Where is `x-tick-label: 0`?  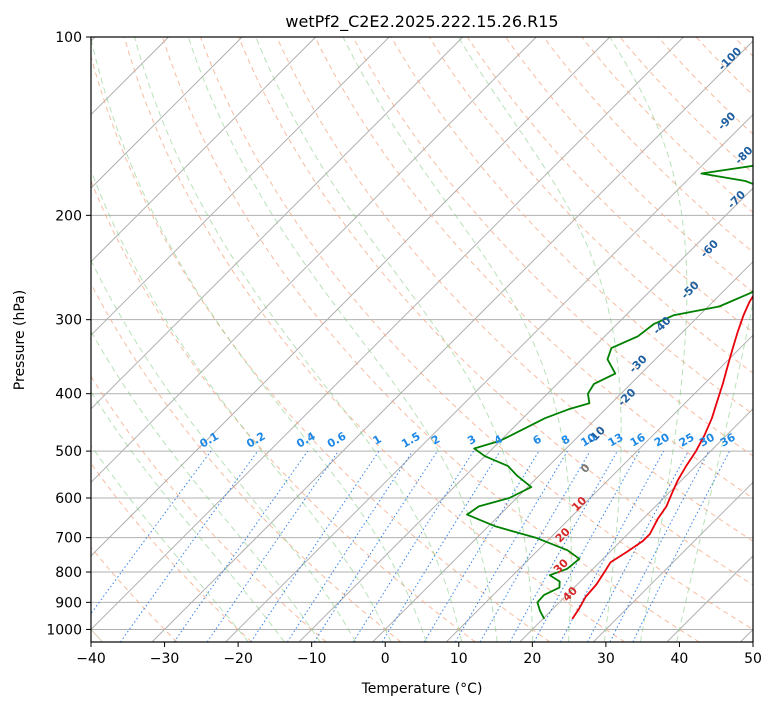
x-tick-label: 0 is located at coordinates (385, 659).